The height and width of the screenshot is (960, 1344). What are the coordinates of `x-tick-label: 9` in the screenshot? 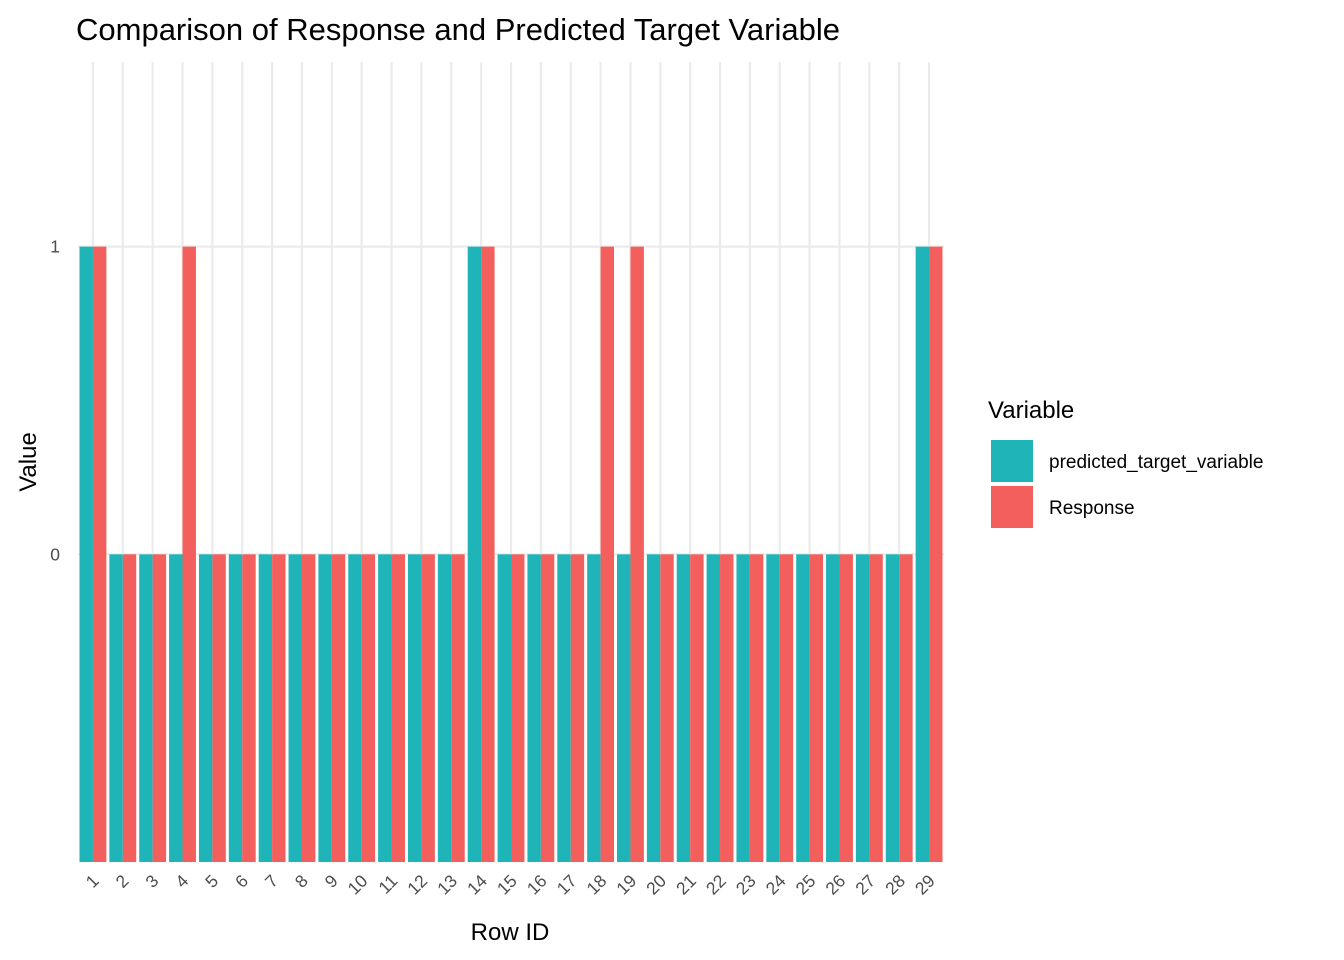 It's located at (331, 881).